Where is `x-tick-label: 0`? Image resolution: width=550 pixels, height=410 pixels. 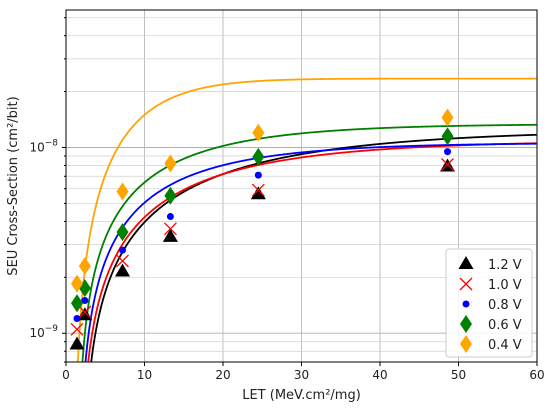 x-tick-label: 0 is located at coordinates (66, 375).